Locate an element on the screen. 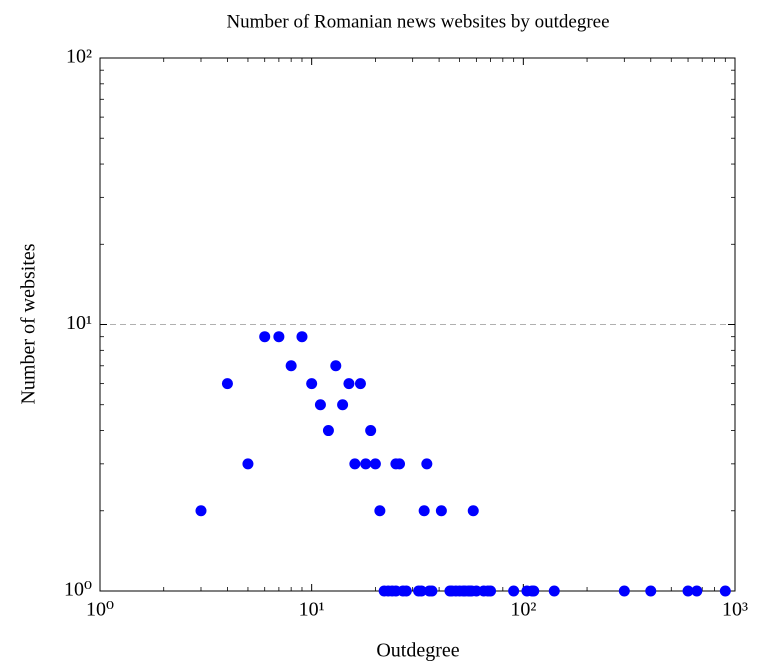 This screenshot has width=757, height=669. y-tick-label: 10⁰ is located at coordinates (78, 590).